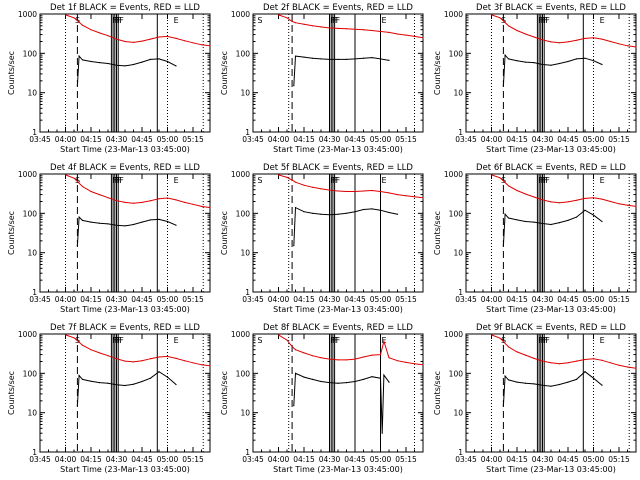 The width and height of the screenshot is (640, 480). I want to click on y-tick-label: 10, so click(32, 253).